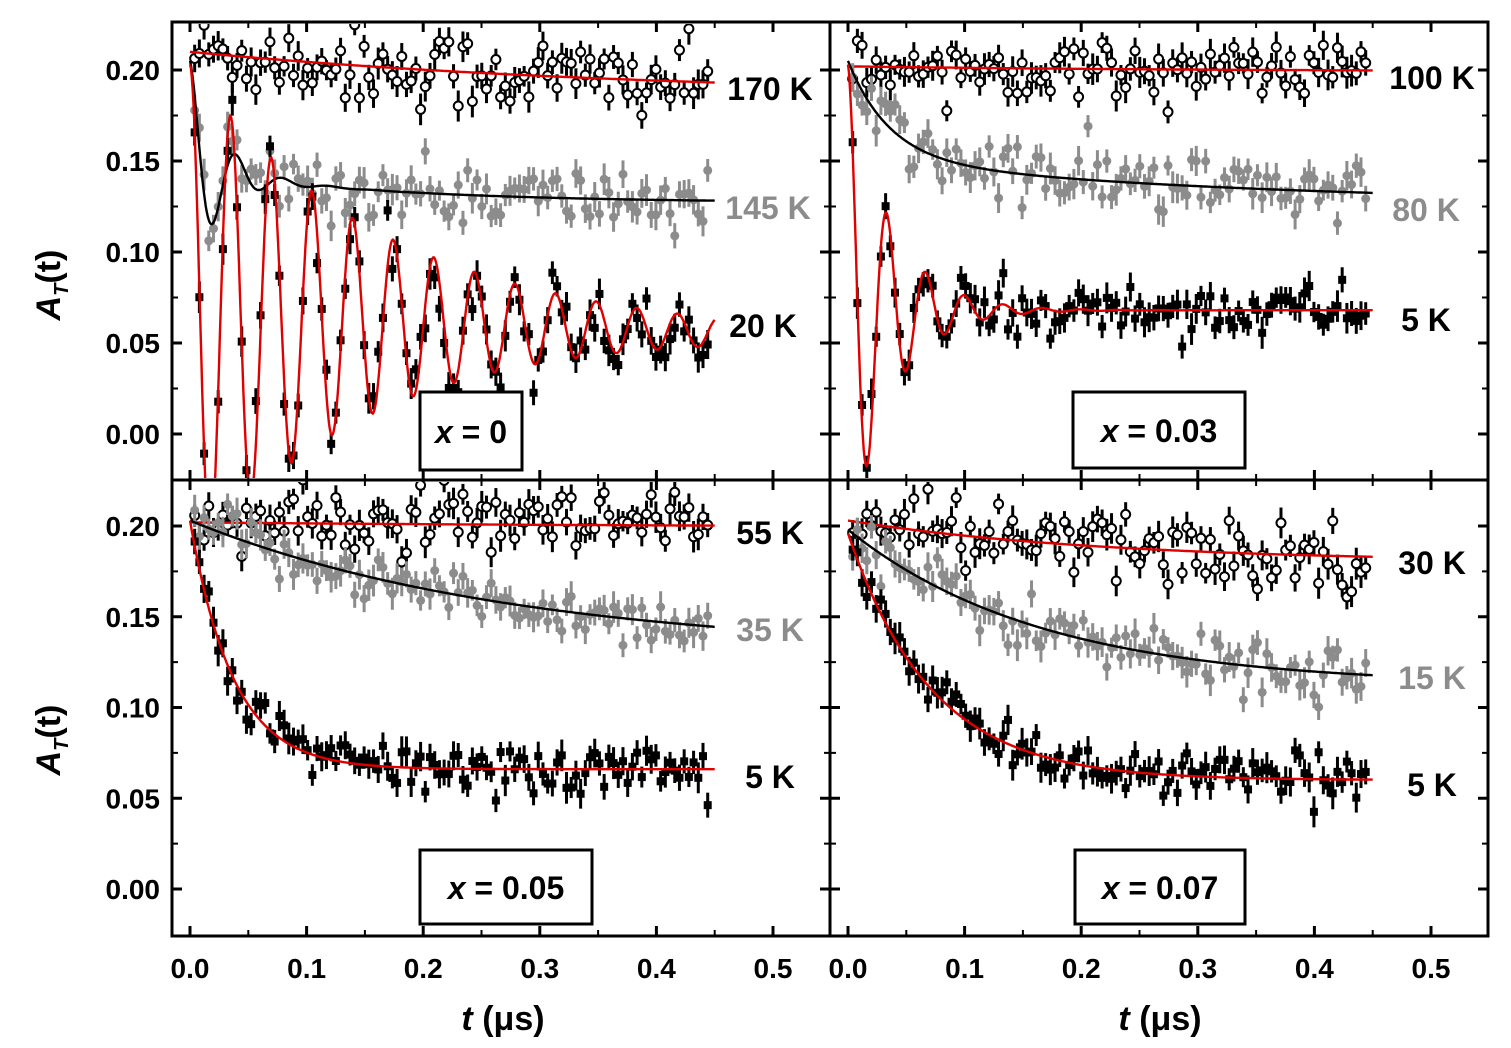 This screenshot has width=1511, height=1048. What do you see at coordinates (452, 575) in the screenshot?
I see `series-35-k` at bounding box center [452, 575].